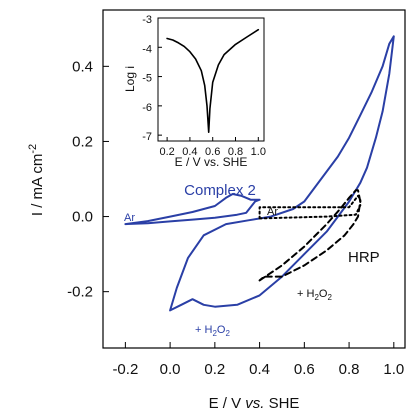 This screenshot has height=415, width=413. Describe the element at coordinates (82, 141) in the screenshot. I see `main-y-tick-label: 0.2` at that location.